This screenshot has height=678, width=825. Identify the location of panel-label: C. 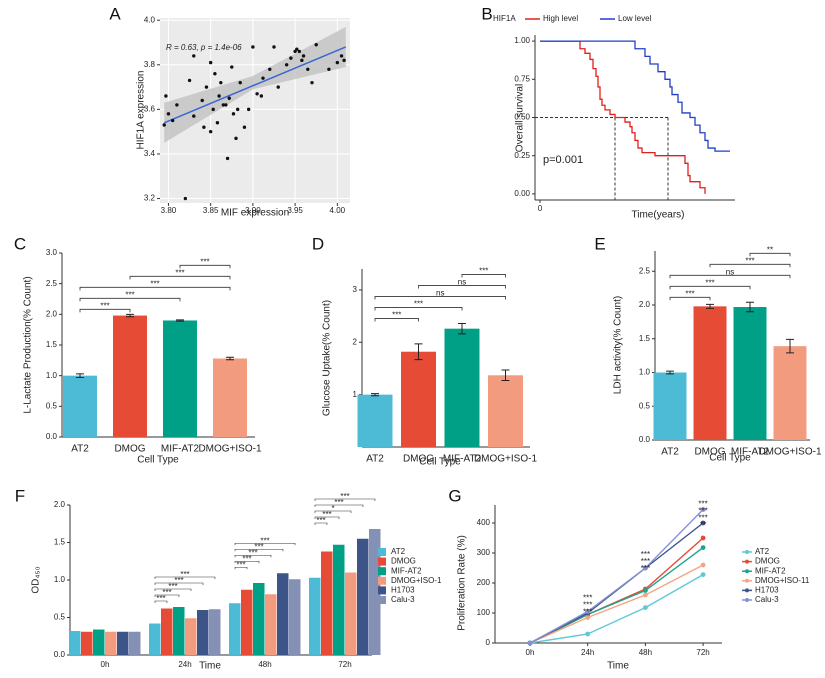
(20, 243).